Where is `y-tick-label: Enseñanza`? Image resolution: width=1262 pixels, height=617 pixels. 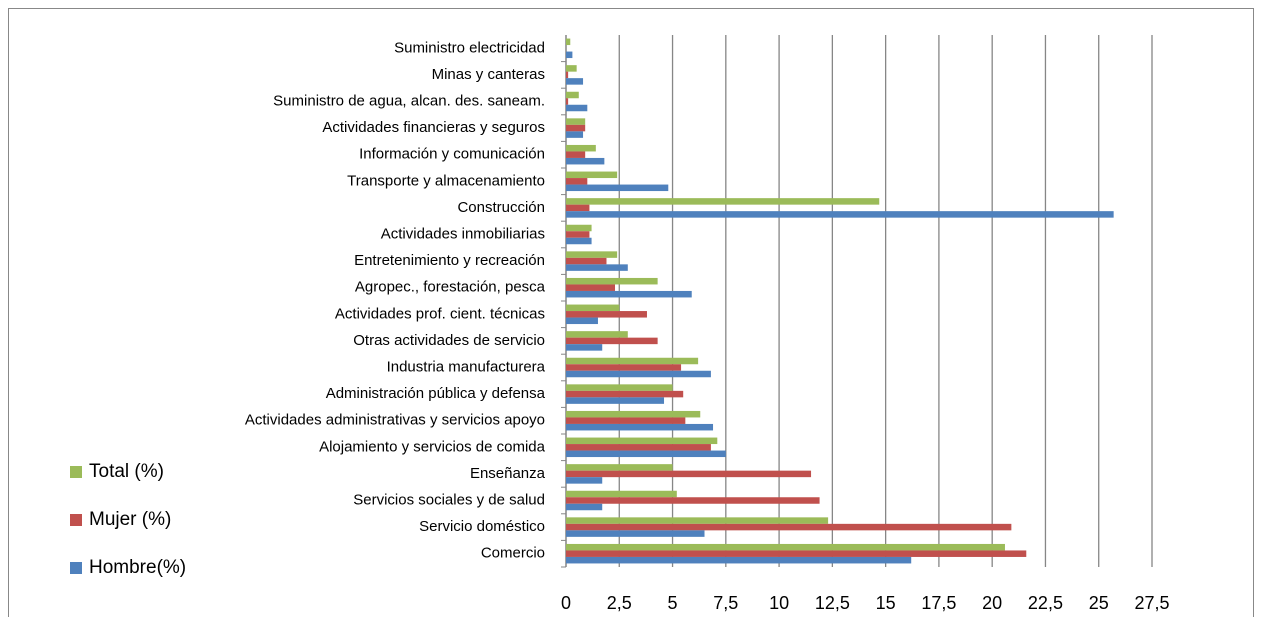
y-tick-label: Enseñanza is located at coordinates (508, 473).